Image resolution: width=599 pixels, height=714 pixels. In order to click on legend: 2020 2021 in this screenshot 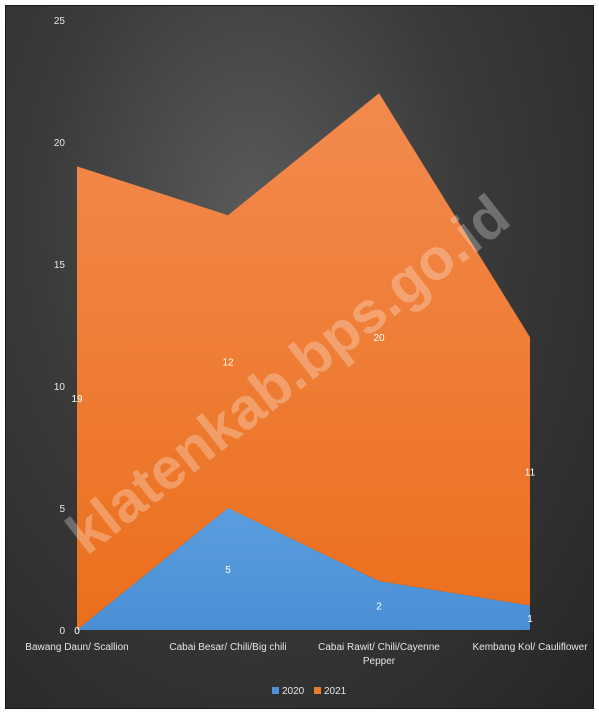, I will do `click(309, 691)`.